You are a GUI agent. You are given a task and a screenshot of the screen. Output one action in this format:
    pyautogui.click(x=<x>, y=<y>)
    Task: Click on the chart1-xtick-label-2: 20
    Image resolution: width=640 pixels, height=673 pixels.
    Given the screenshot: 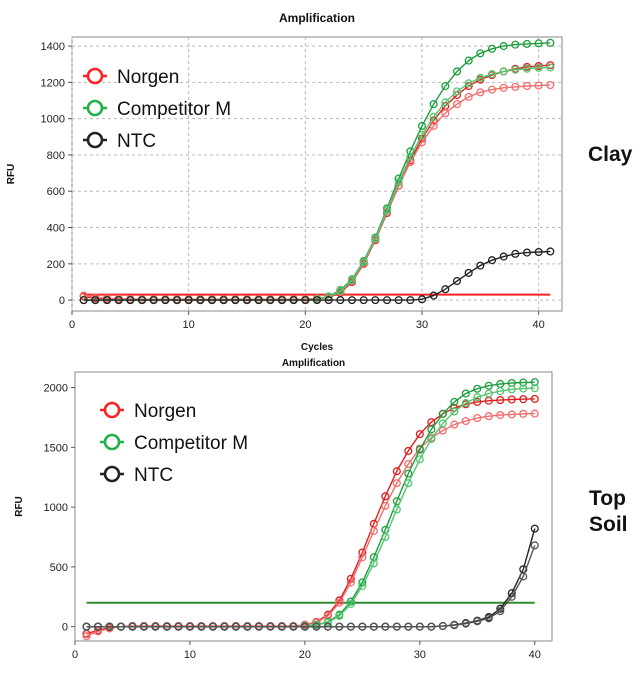 What is the action you would take?
    pyautogui.click(x=305, y=325)
    